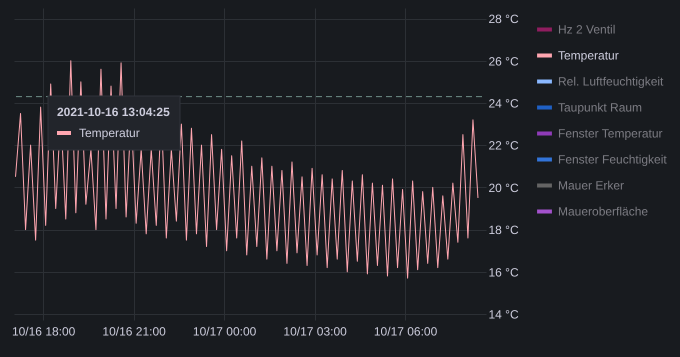 The height and width of the screenshot is (357, 680). I want to click on x-tick-label: 10/16 21:00, so click(134, 331).